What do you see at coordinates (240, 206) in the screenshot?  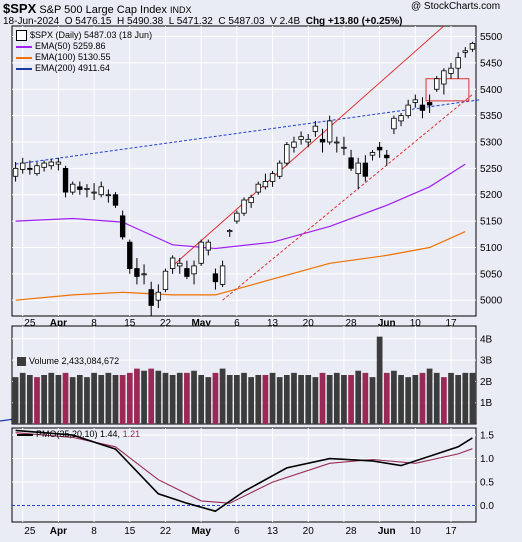 I see `ema50-line` at bounding box center [240, 206].